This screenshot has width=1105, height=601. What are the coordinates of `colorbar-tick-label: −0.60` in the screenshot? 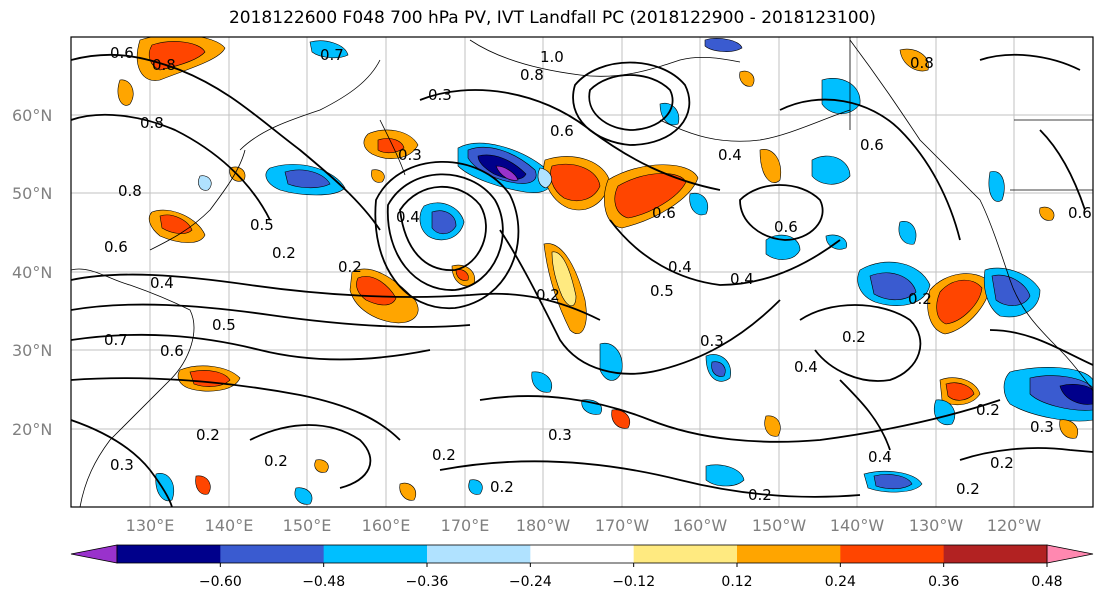 It's located at (220, 582).